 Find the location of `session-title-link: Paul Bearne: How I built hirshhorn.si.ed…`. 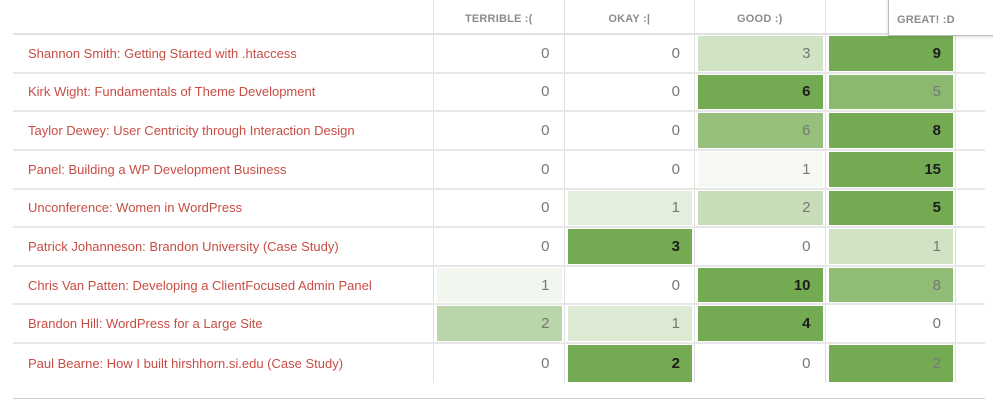

session-title-link: Paul Bearne: How I built hirshhorn.si.ed… is located at coordinates (186, 363).